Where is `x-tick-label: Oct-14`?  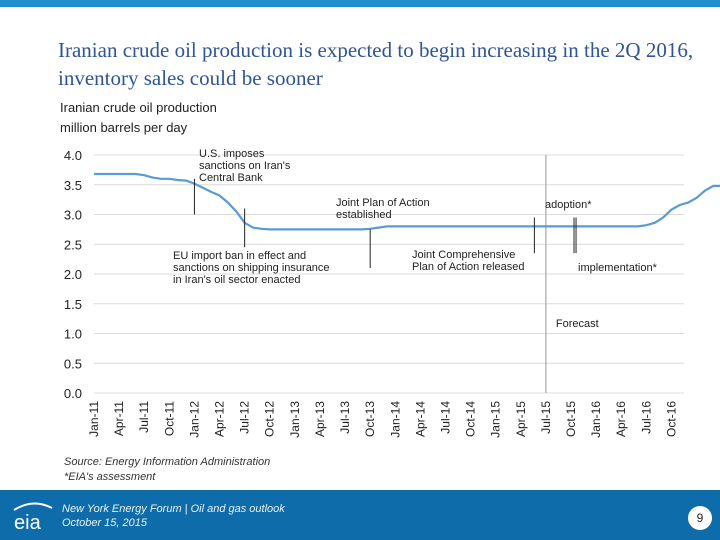 x-tick-label: Oct-14 is located at coordinates (471, 419).